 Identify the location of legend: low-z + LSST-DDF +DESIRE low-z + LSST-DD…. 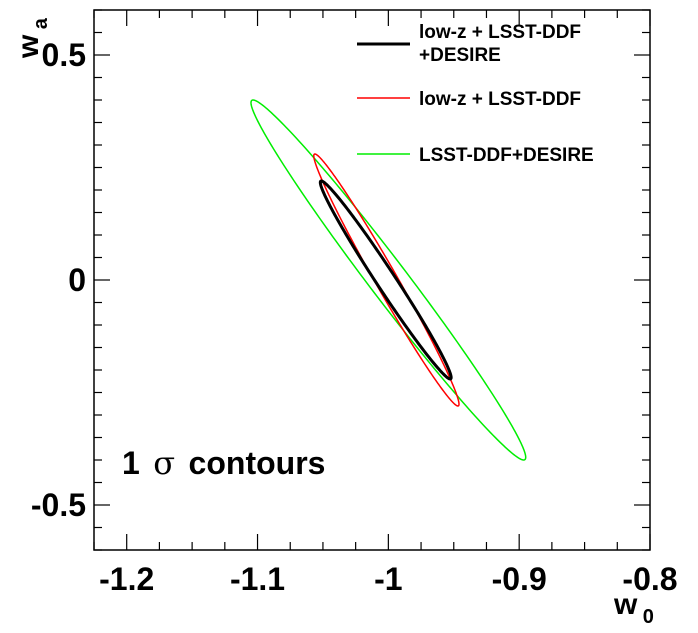
(475, 94).